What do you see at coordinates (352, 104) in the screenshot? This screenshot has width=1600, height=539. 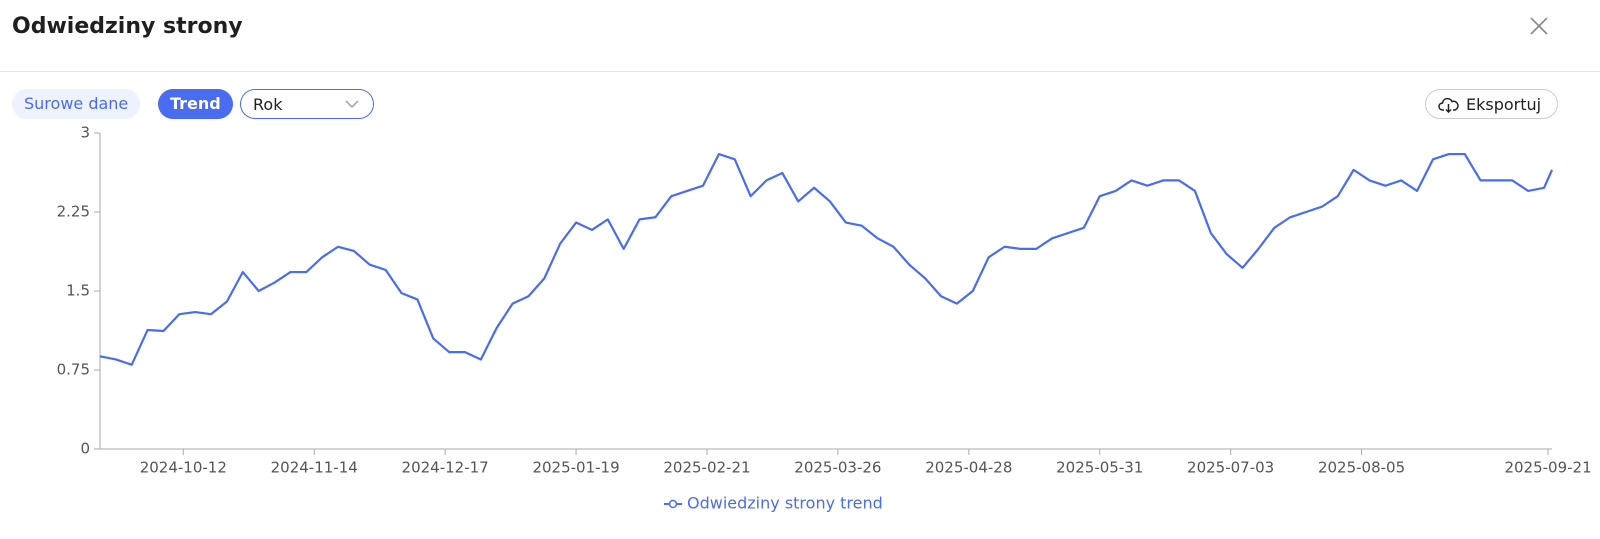 I see `chevron` at bounding box center [352, 104].